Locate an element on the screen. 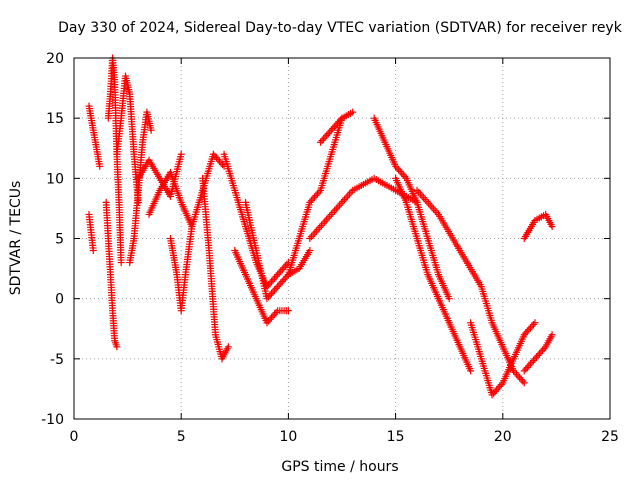 This screenshot has width=640, height=480. series-arc-f is located at coordinates (140, 187).